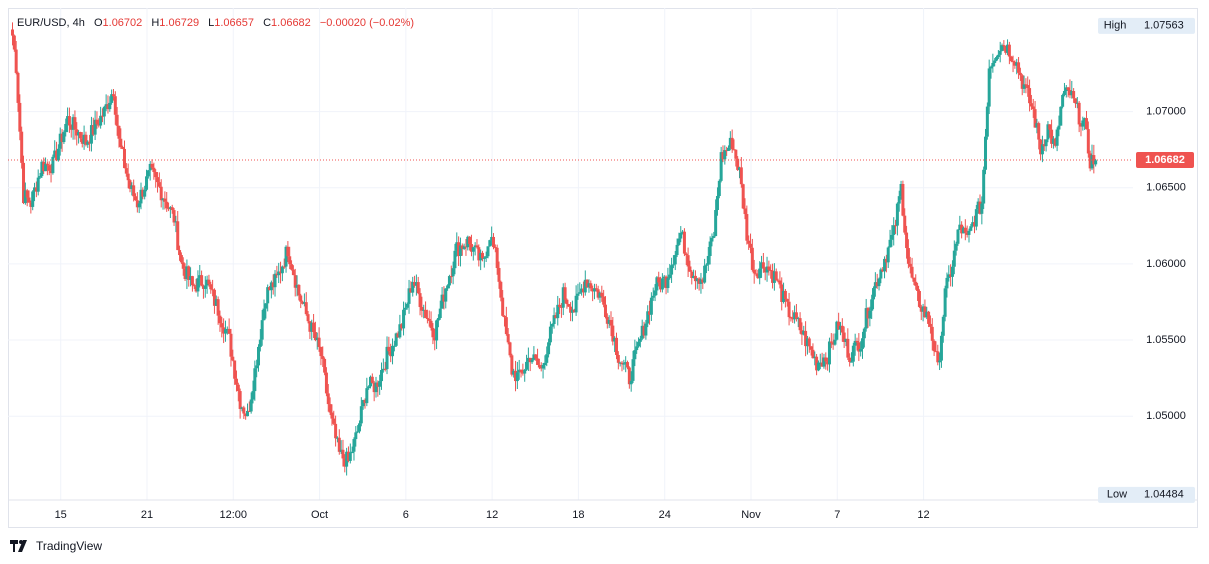  I want to click on close-value: 1.06682, so click(291, 23).